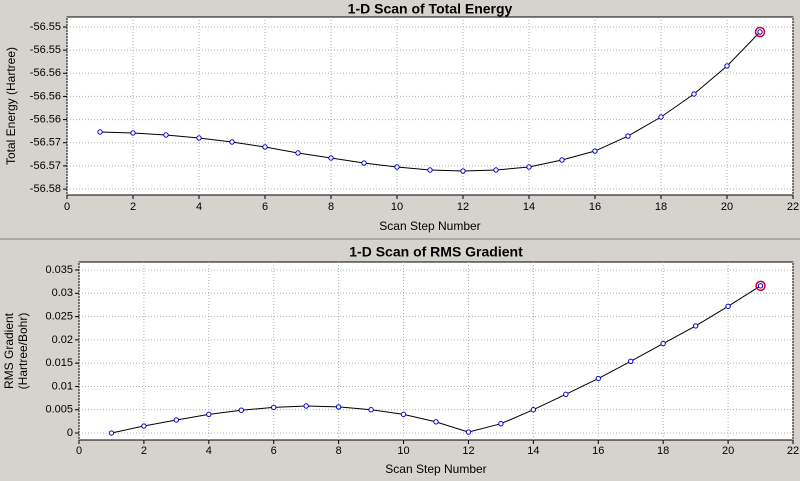  Describe the element at coordinates (62, 340) in the screenshot. I see `y-tick-label: 0.02` at that location.